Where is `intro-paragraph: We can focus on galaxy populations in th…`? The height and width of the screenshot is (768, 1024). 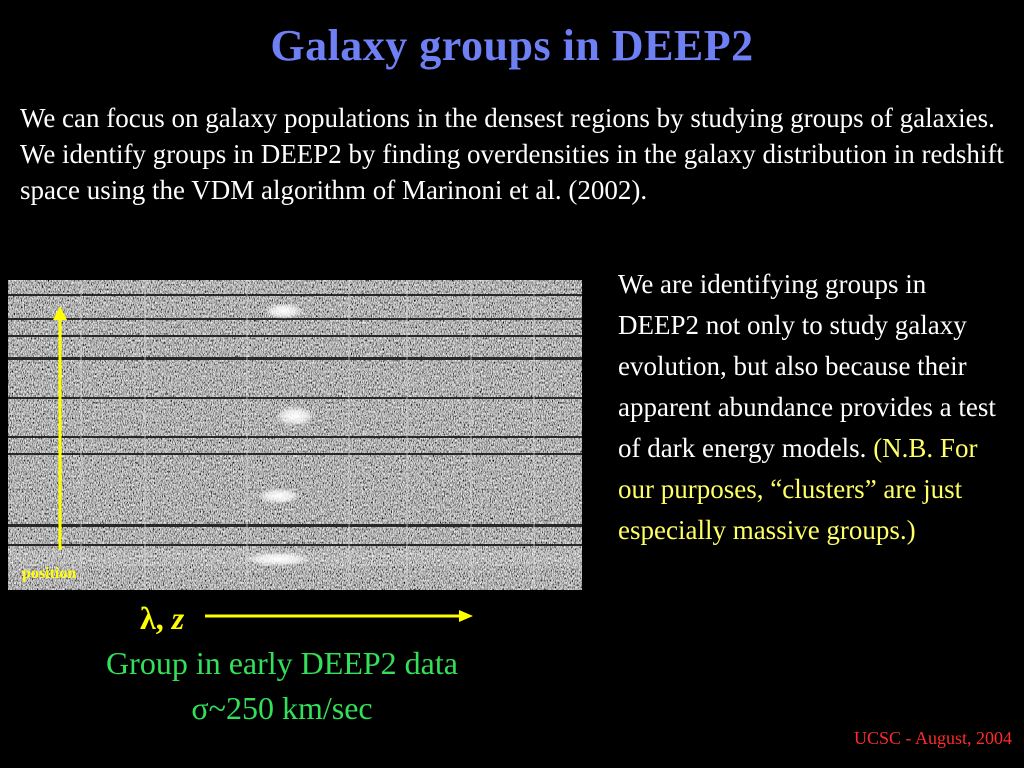 intro-paragraph: We can focus on galaxy populations in th… is located at coordinates (512, 154).